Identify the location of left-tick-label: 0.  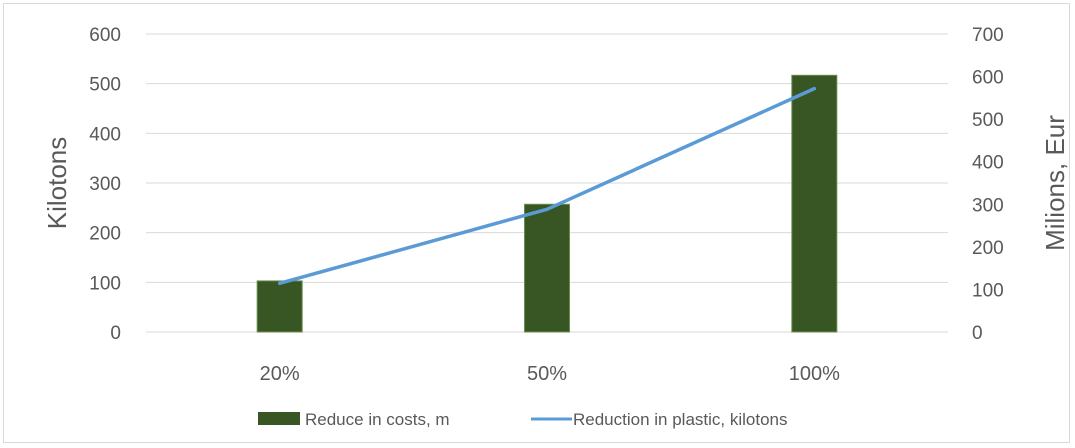
(115, 333).